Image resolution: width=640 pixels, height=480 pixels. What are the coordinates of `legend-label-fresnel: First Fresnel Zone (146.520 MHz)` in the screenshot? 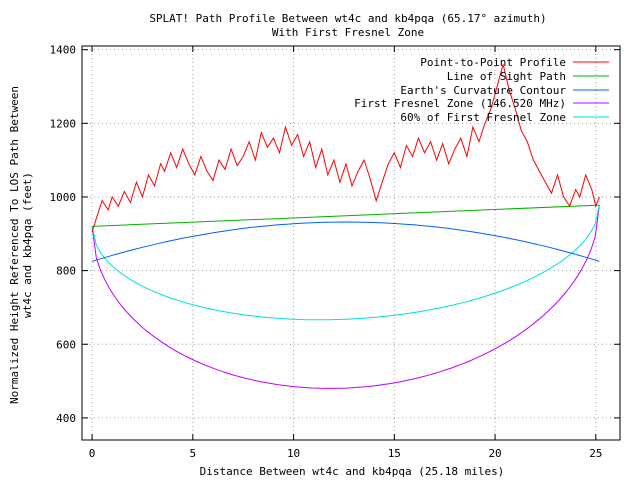 It's located at (460, 103).